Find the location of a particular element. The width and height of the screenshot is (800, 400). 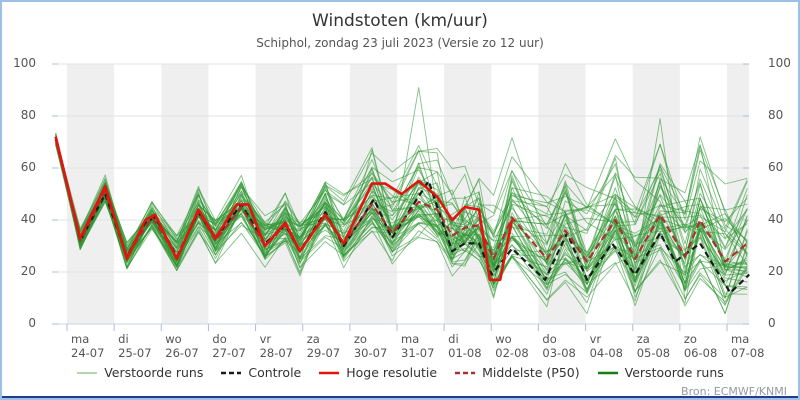

x-tick-label: za 29-07 is located at coordinates (323, 346).